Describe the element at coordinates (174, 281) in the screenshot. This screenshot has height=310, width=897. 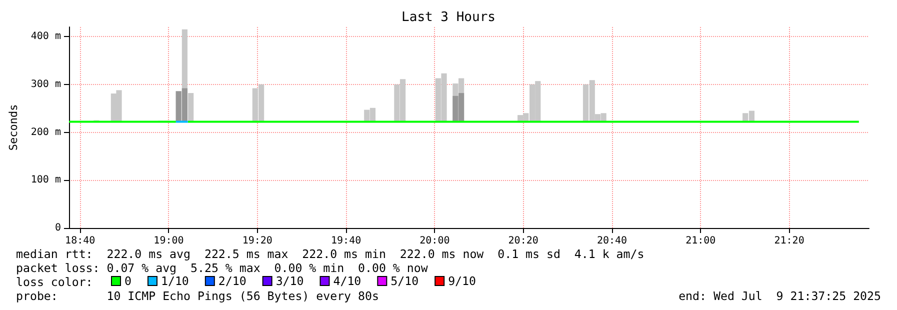
I see `legend-label: 1/10` at that location.